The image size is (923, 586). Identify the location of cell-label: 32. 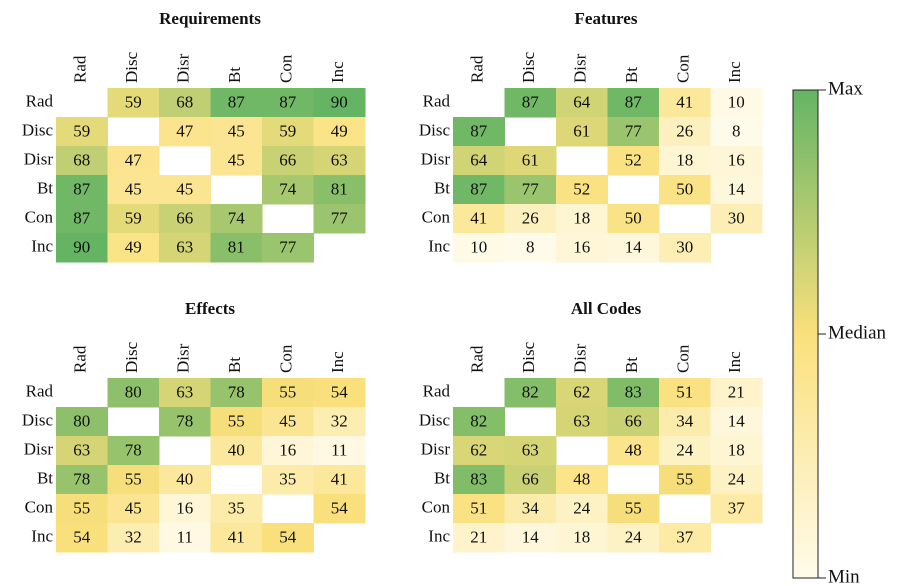
(133, 536).